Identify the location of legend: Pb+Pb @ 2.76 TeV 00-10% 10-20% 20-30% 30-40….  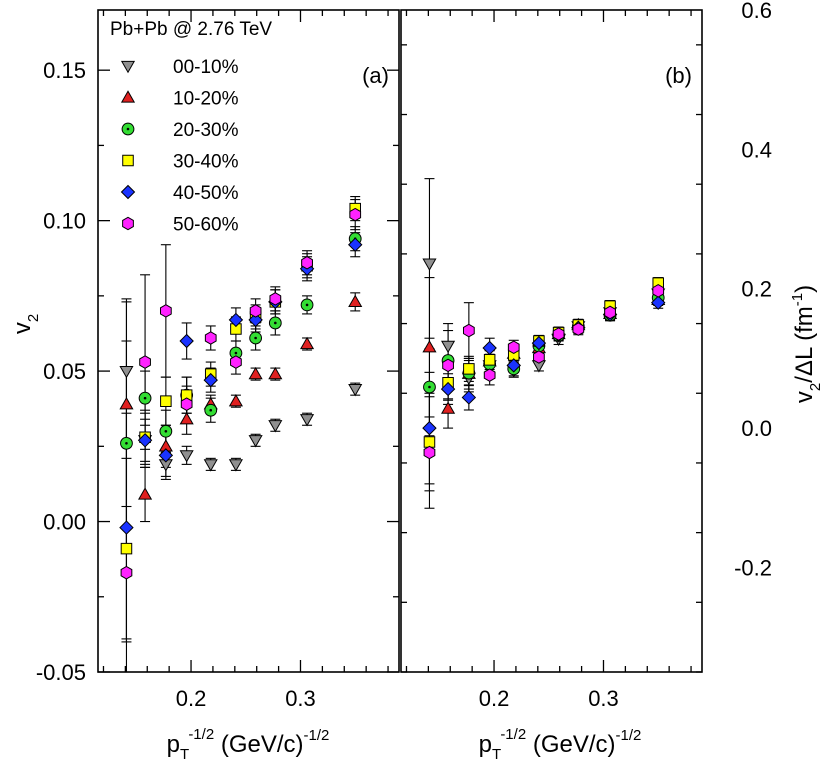
(191, 127).